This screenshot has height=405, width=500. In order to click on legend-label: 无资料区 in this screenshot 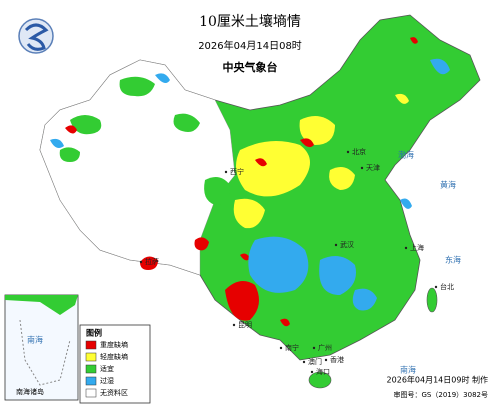, I will do `click(114, 392)`.